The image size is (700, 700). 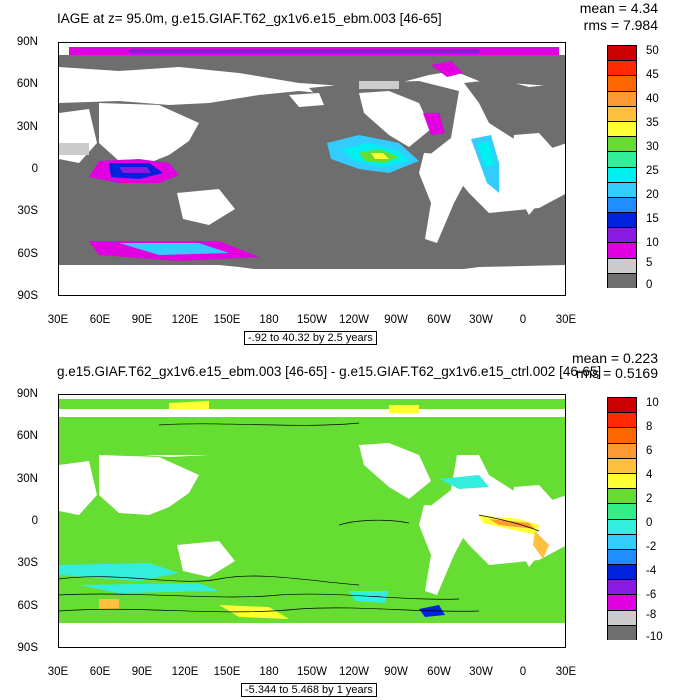 What do you see at coordinates (652, 195) in the screenshot?
I see `colorbar-label: 20` at bounding box center [652, 195].